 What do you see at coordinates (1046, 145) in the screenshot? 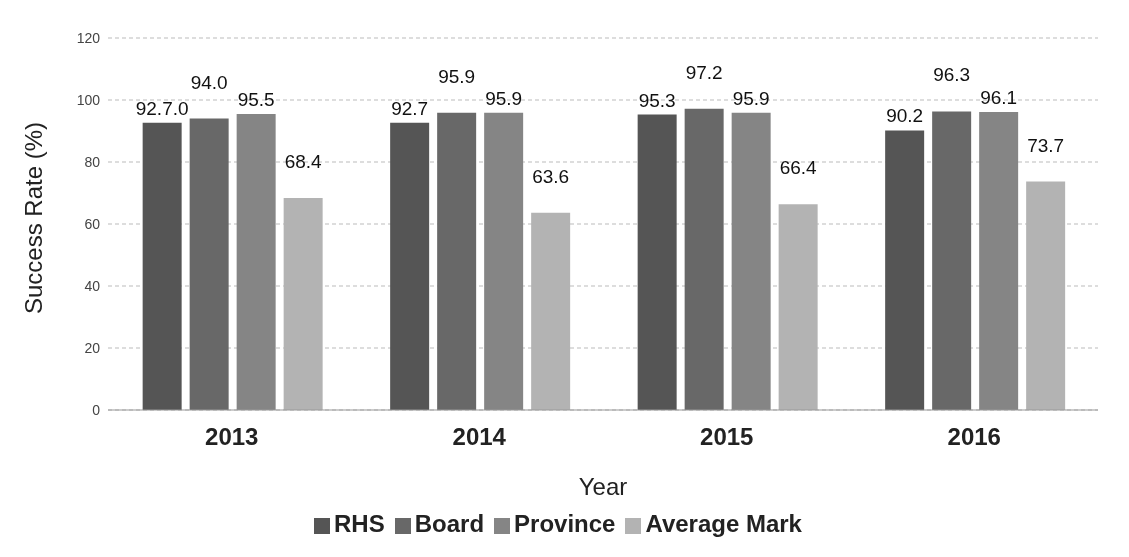
I see `data-label: 73.7` at bounding box center [1046, 145].